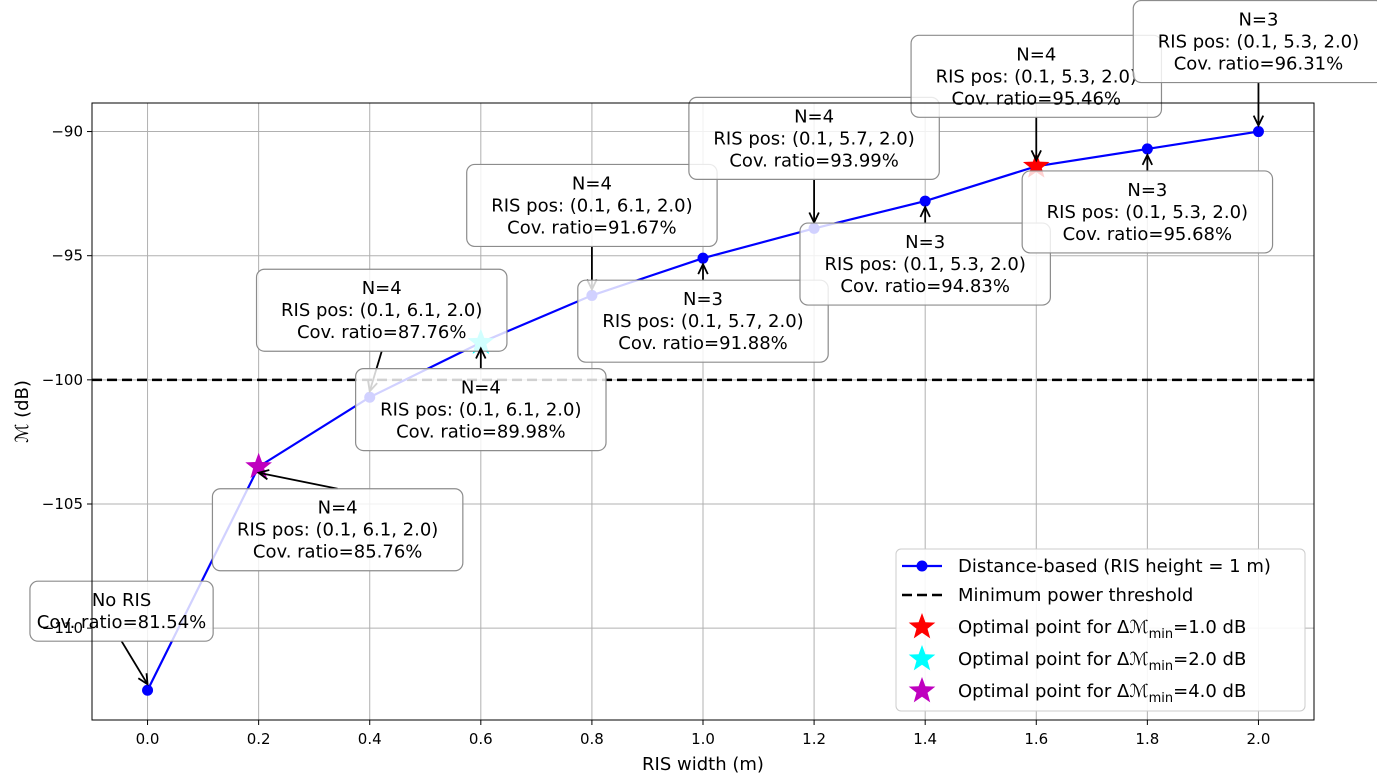 The image size is (1377, 783). Describe the element at coordinates (22, 411) in the screenshot. I see `y-axis-label: ℳ (dB)` at that location.